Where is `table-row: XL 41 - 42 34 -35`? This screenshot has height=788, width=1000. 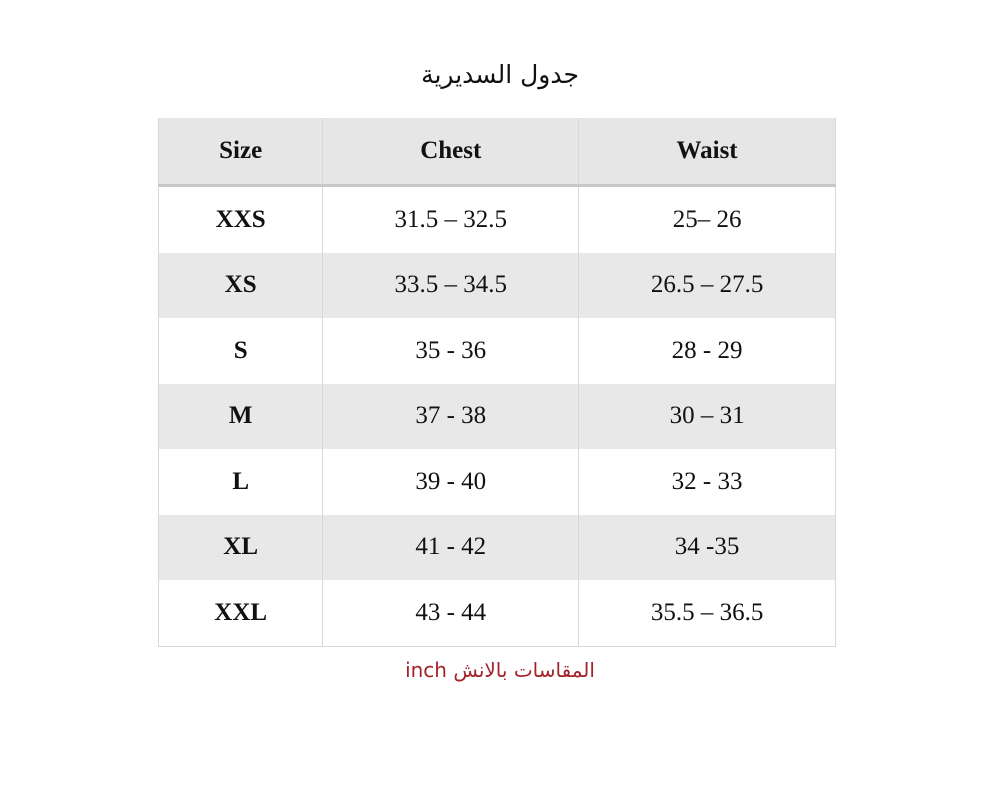
table-row: XL 41 - 42 34 -35 is located at coordinates (496, 547).